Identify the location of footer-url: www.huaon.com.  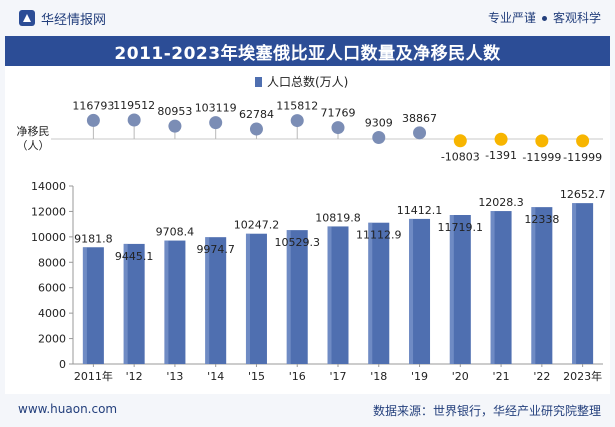
(68, 409).